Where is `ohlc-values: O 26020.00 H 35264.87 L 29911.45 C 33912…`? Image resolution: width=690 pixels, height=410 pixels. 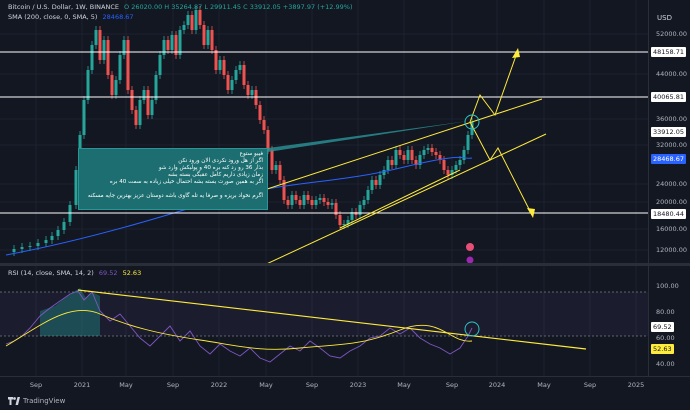
ohlc-values: O 26020.00 H 35264.87 L 29911.45 C 33912… is located at coordinates (238, 7).